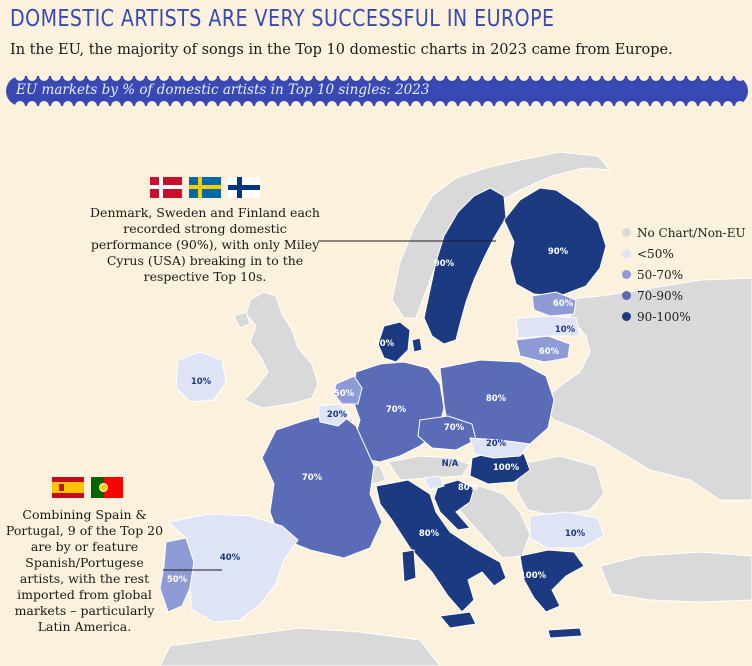 This screenshot has width=752, height=666. Describe the element at coordinates (558, 252) in the screenshot. I see `value-label-finland: 90%` at that location.